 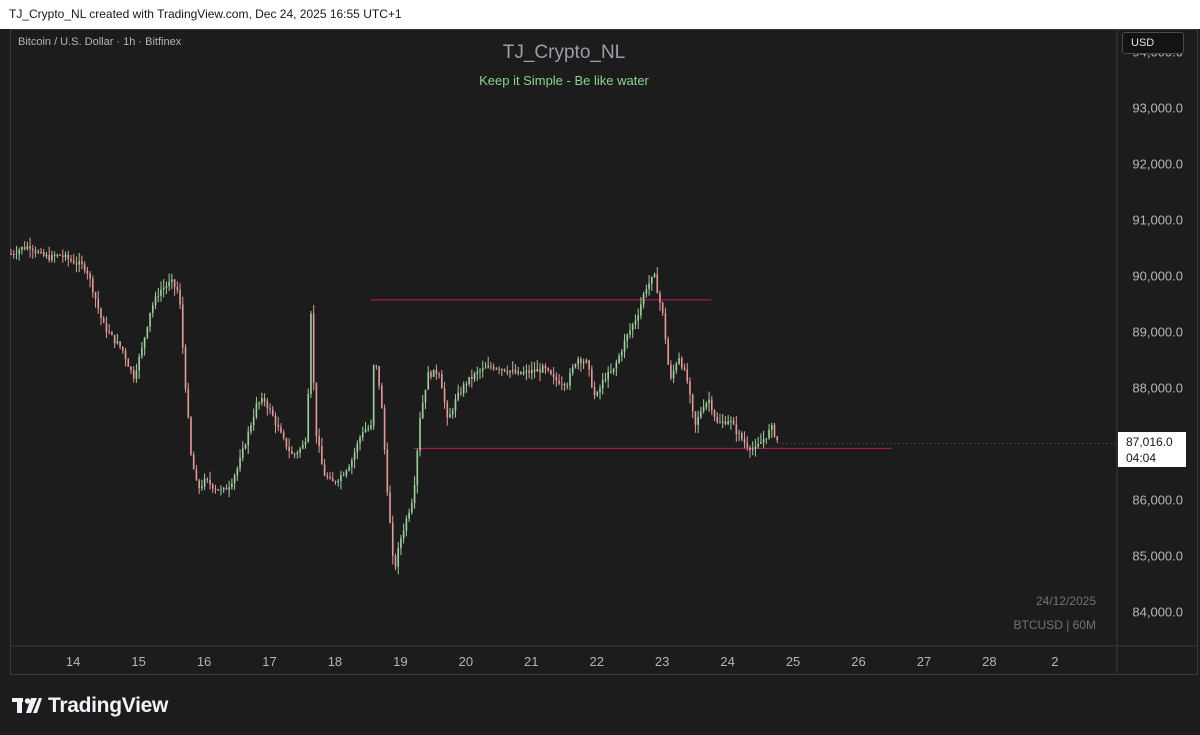 I want to click on price-tick-label: 88,000.0, so click(x=1157, y=387).